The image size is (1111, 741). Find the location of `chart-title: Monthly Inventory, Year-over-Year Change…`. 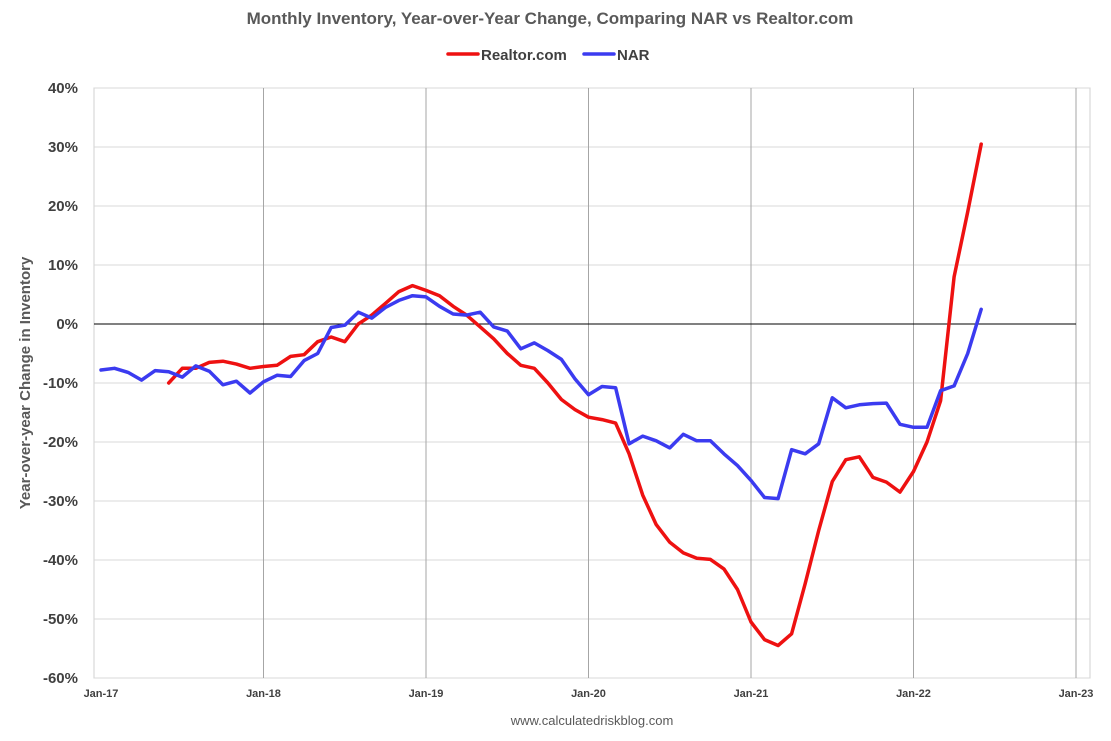

chart-title: Monthly Inventory, Year-over-Year Change… is located at coordinates (550, 18).